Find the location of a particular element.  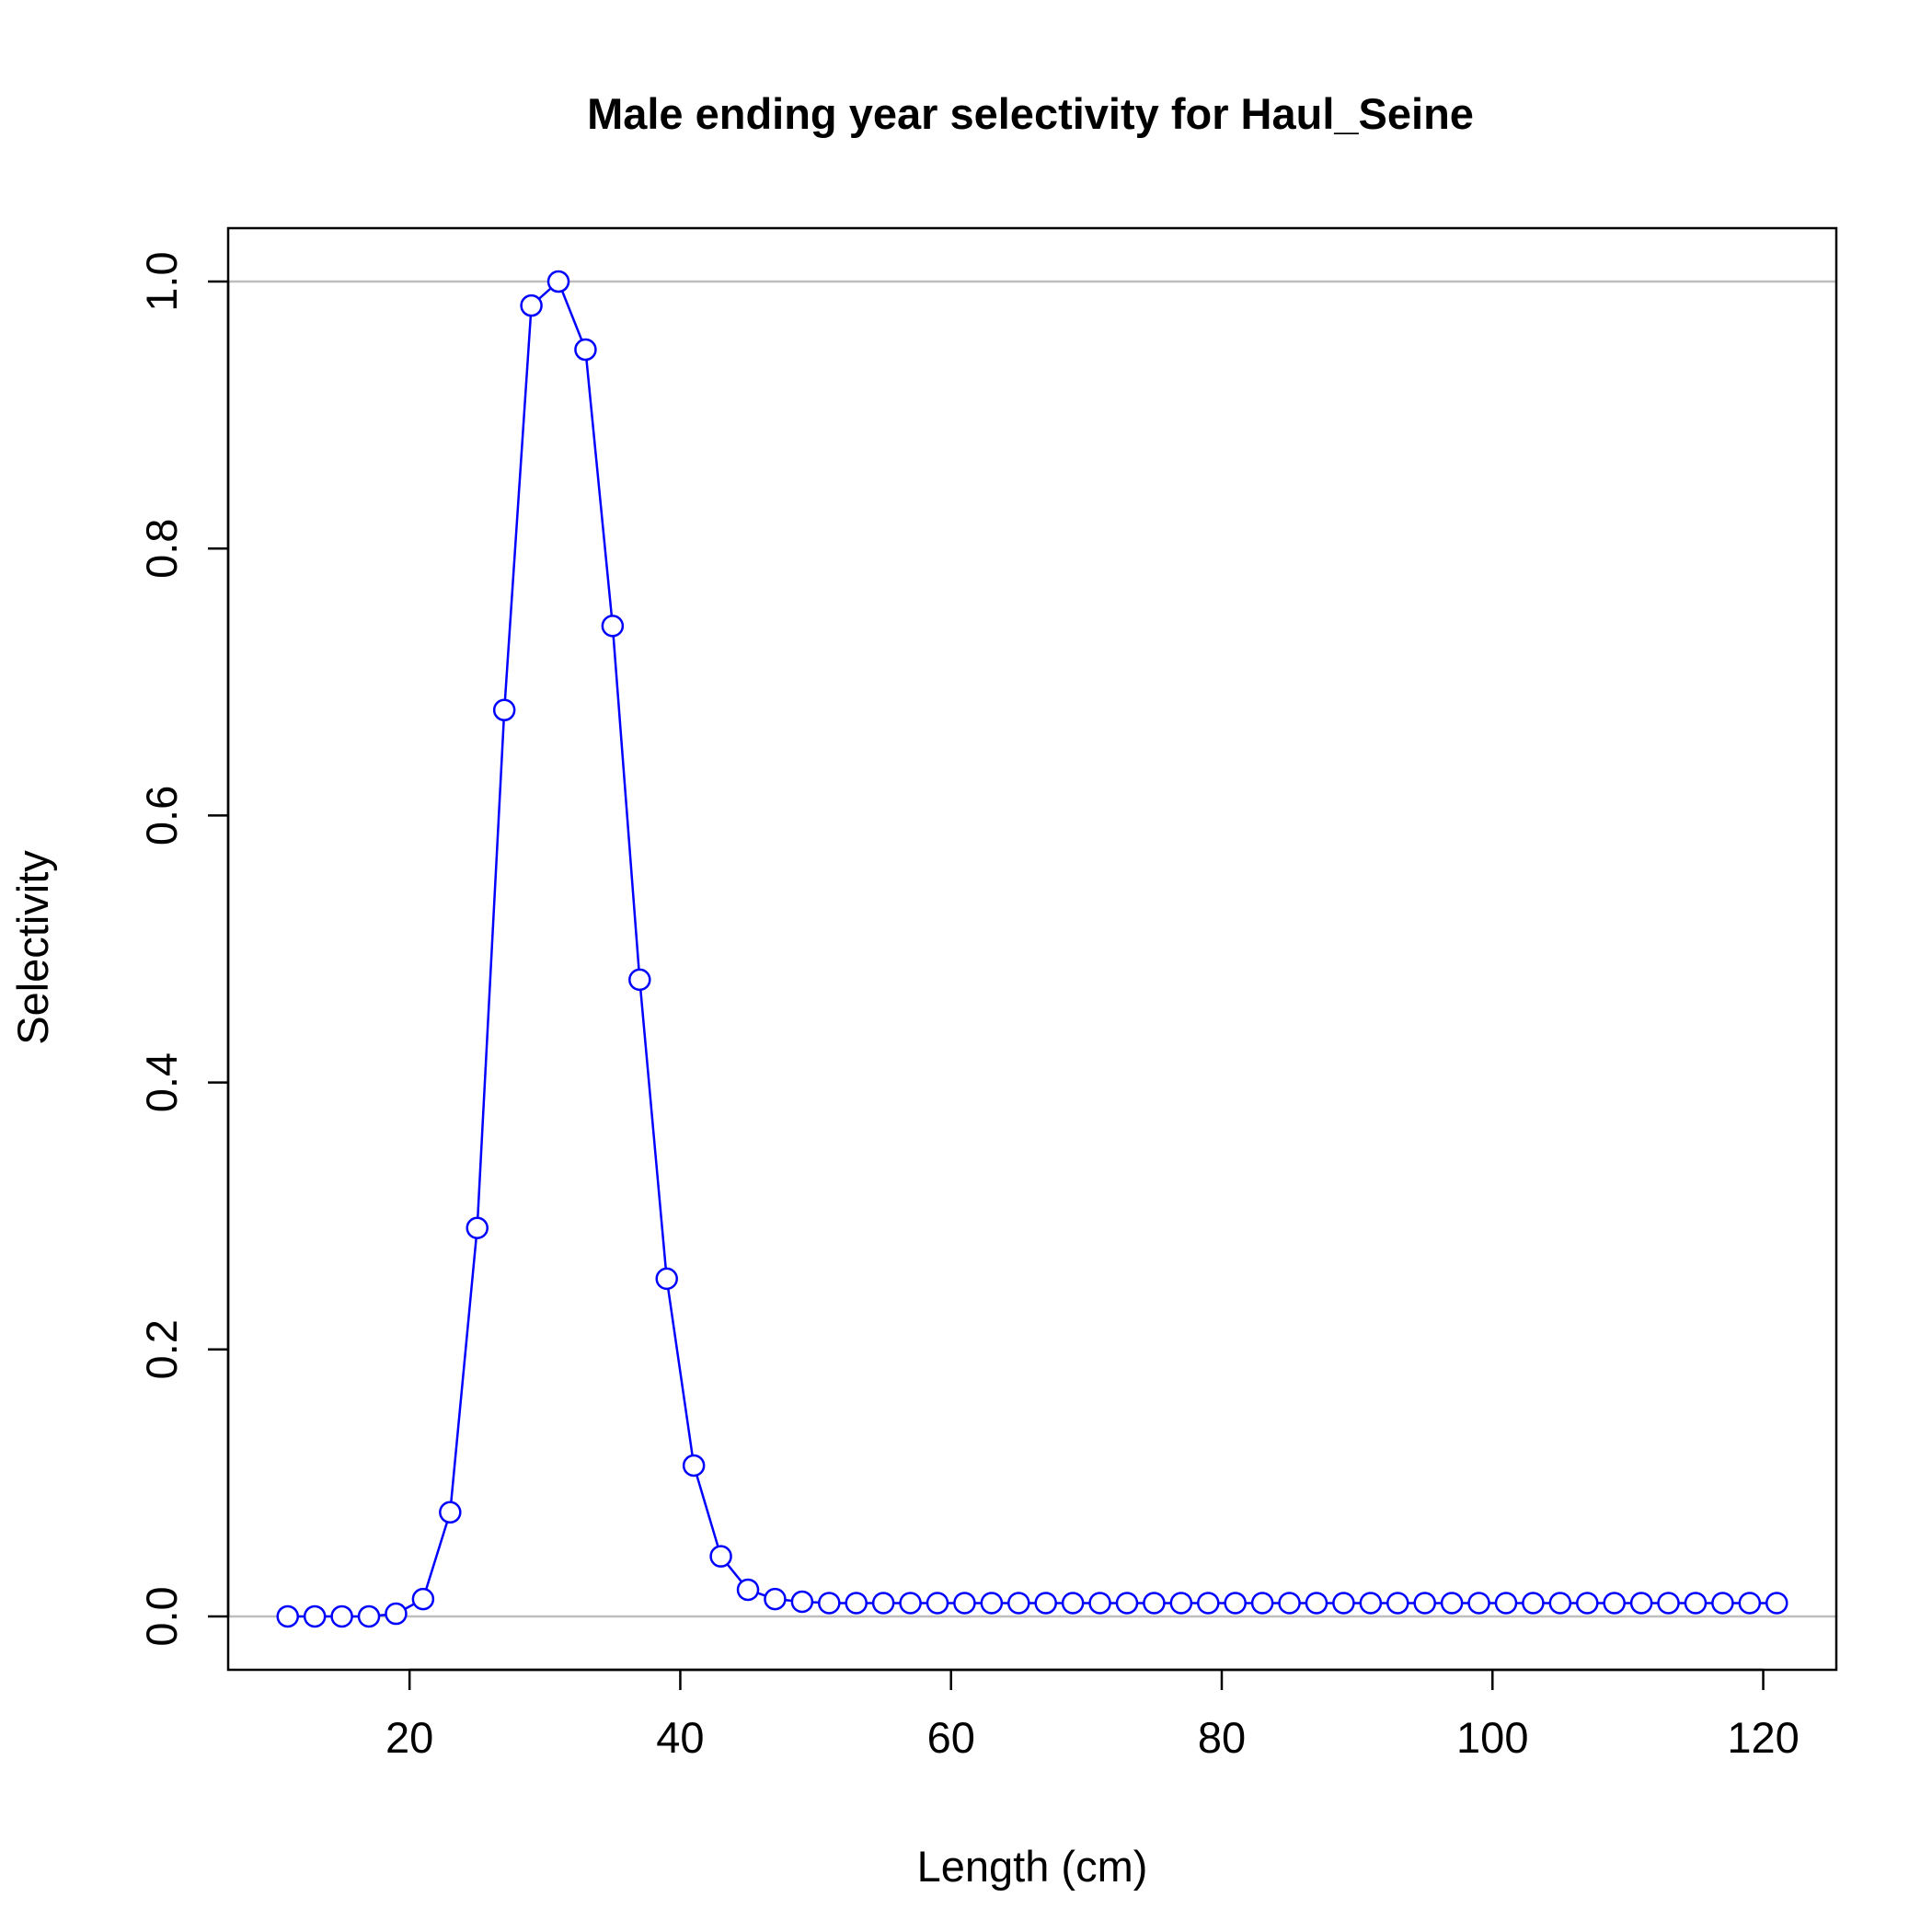

x-tick-label: 100 is located at coordinates (1492, 1737).